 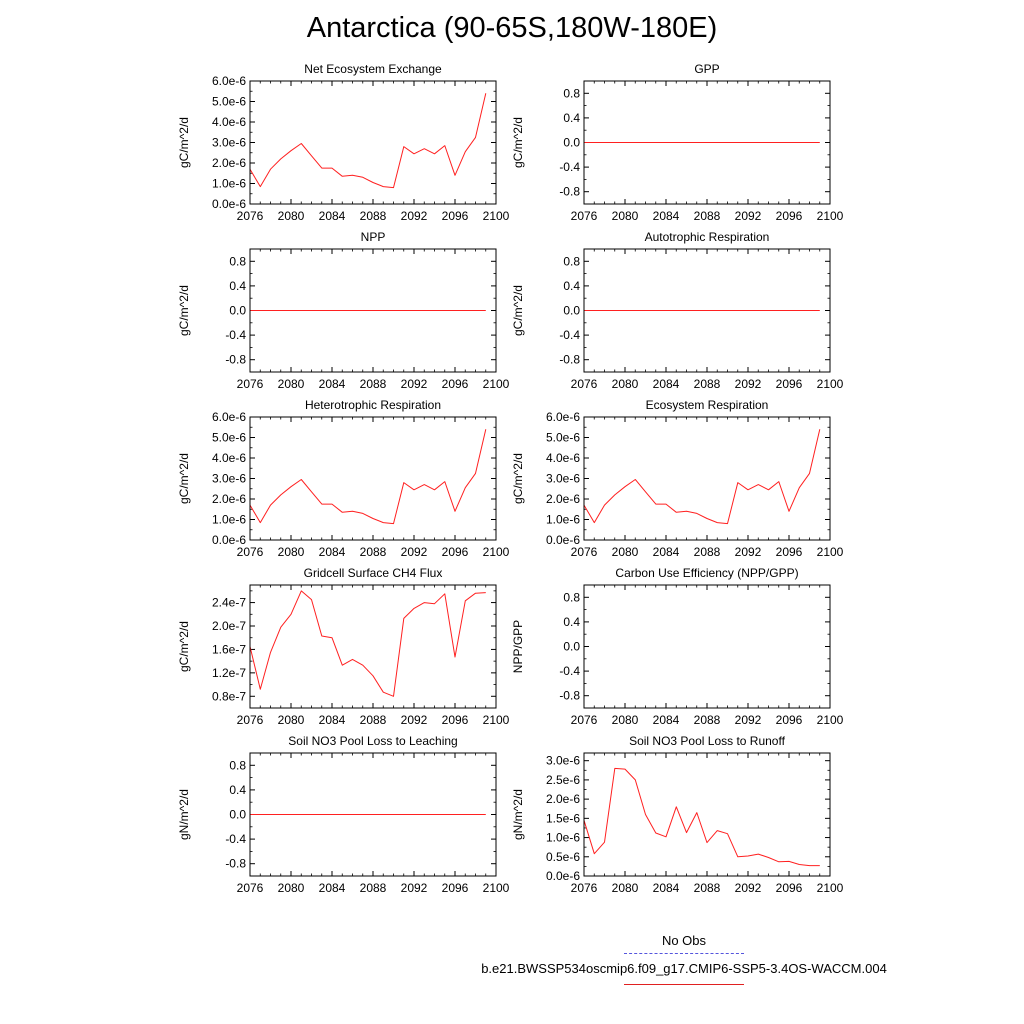 I want to click on panel-title: Autotrophic Respiration, so click(x=707, y=237).